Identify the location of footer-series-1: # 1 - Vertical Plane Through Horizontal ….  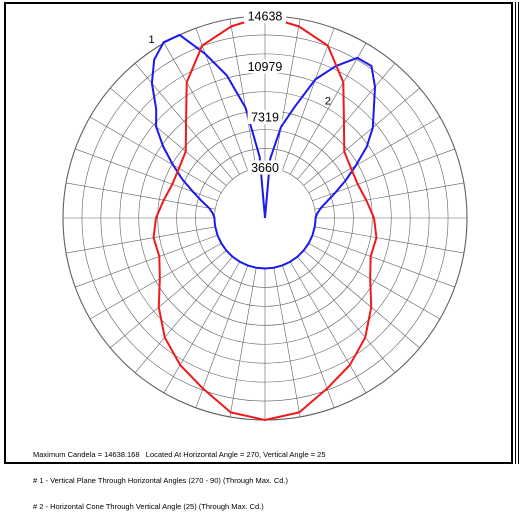
(160, 480).